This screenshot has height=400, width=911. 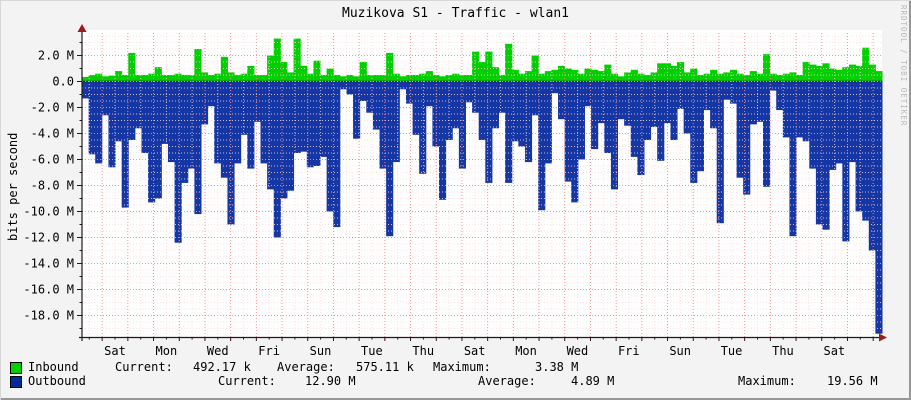 I want to click on svg-text: -14.0 M, so click(x=48, y=264).